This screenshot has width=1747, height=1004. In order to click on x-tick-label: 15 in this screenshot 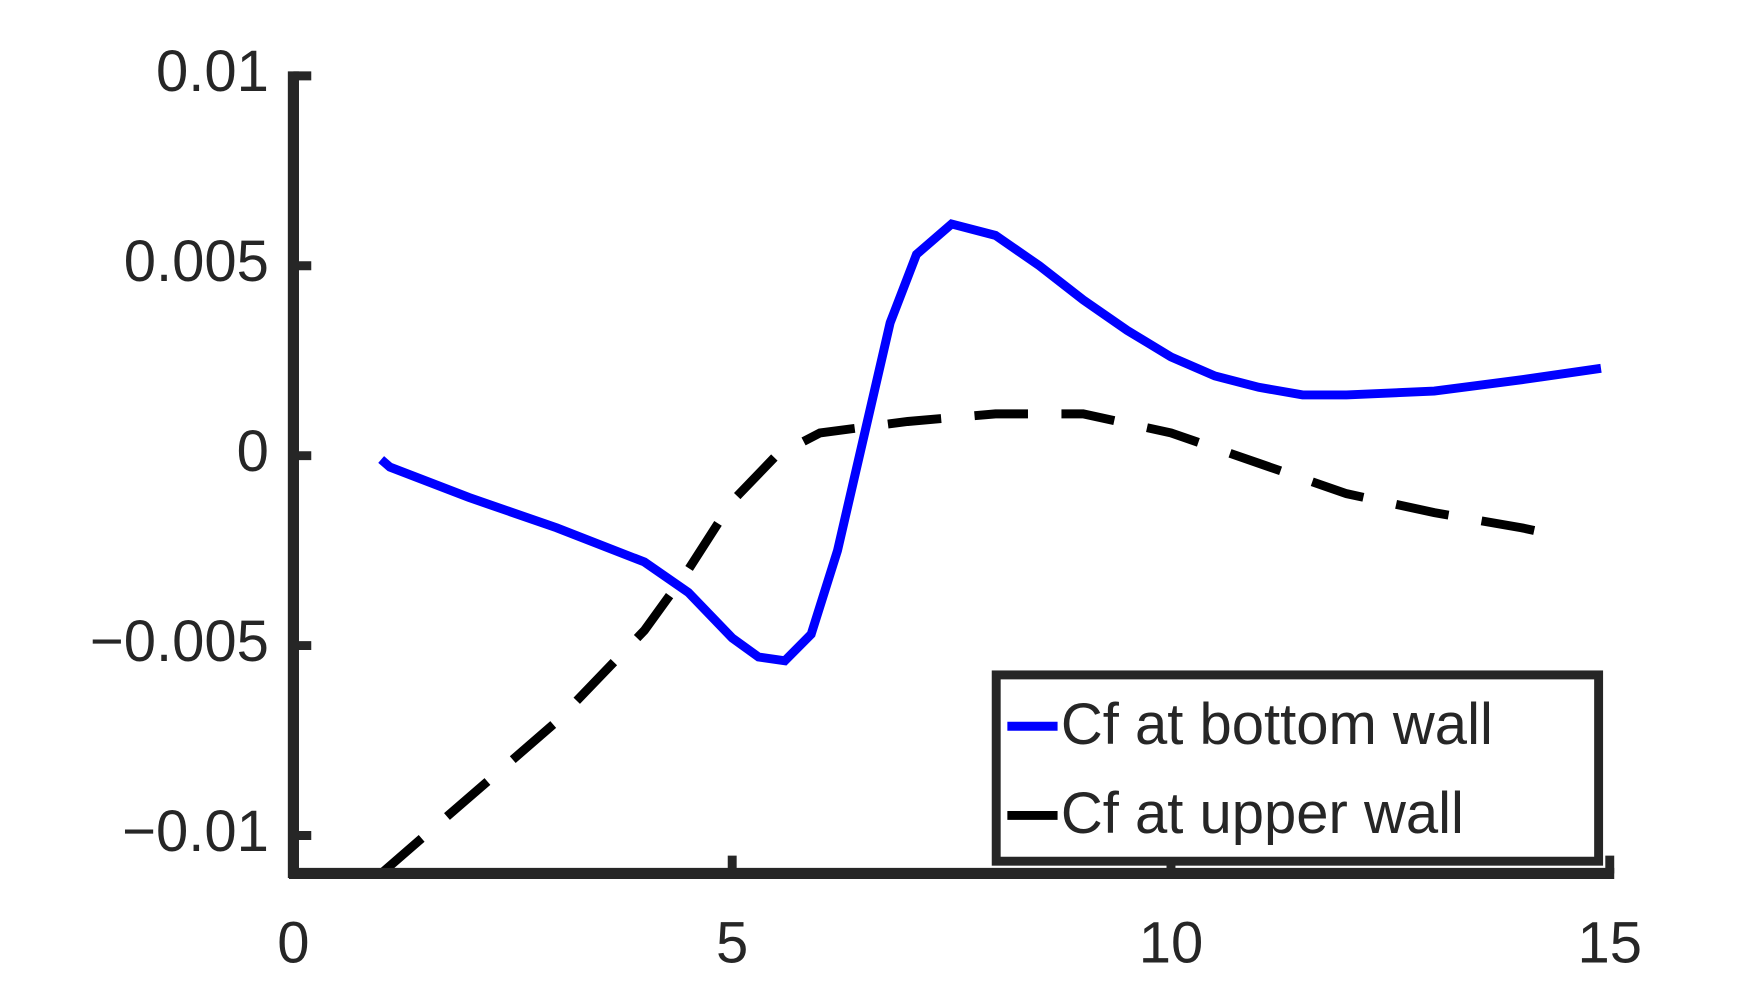, I will do `click(1610, 942)`.